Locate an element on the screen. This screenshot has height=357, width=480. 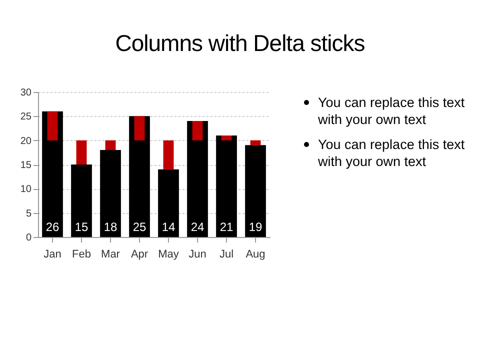
data-label: 21 is located at coordinates (227, 227).